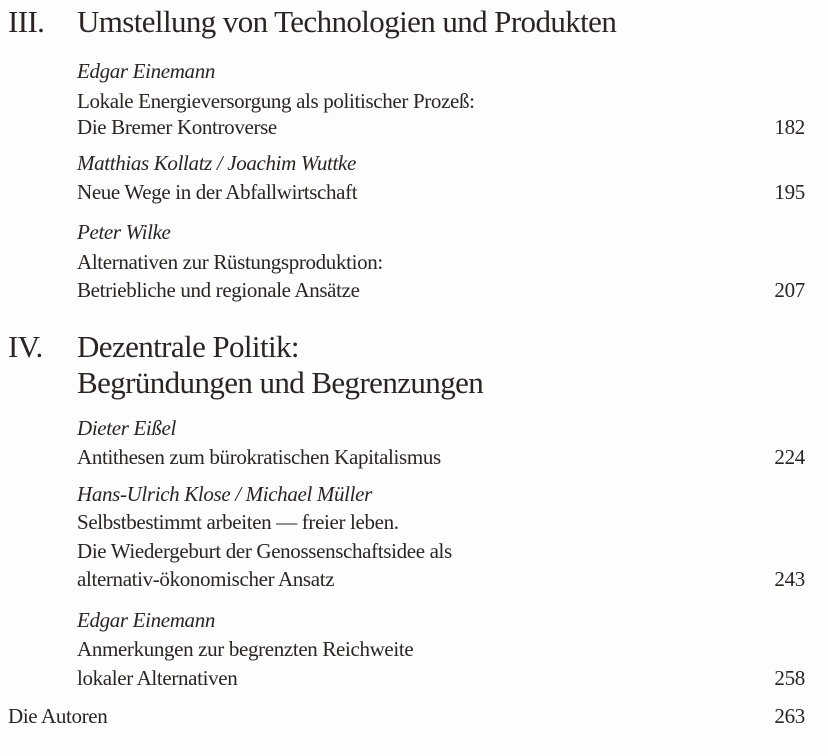  I want to click on section-title: Dezentrale Politik:, so click(188, 346).